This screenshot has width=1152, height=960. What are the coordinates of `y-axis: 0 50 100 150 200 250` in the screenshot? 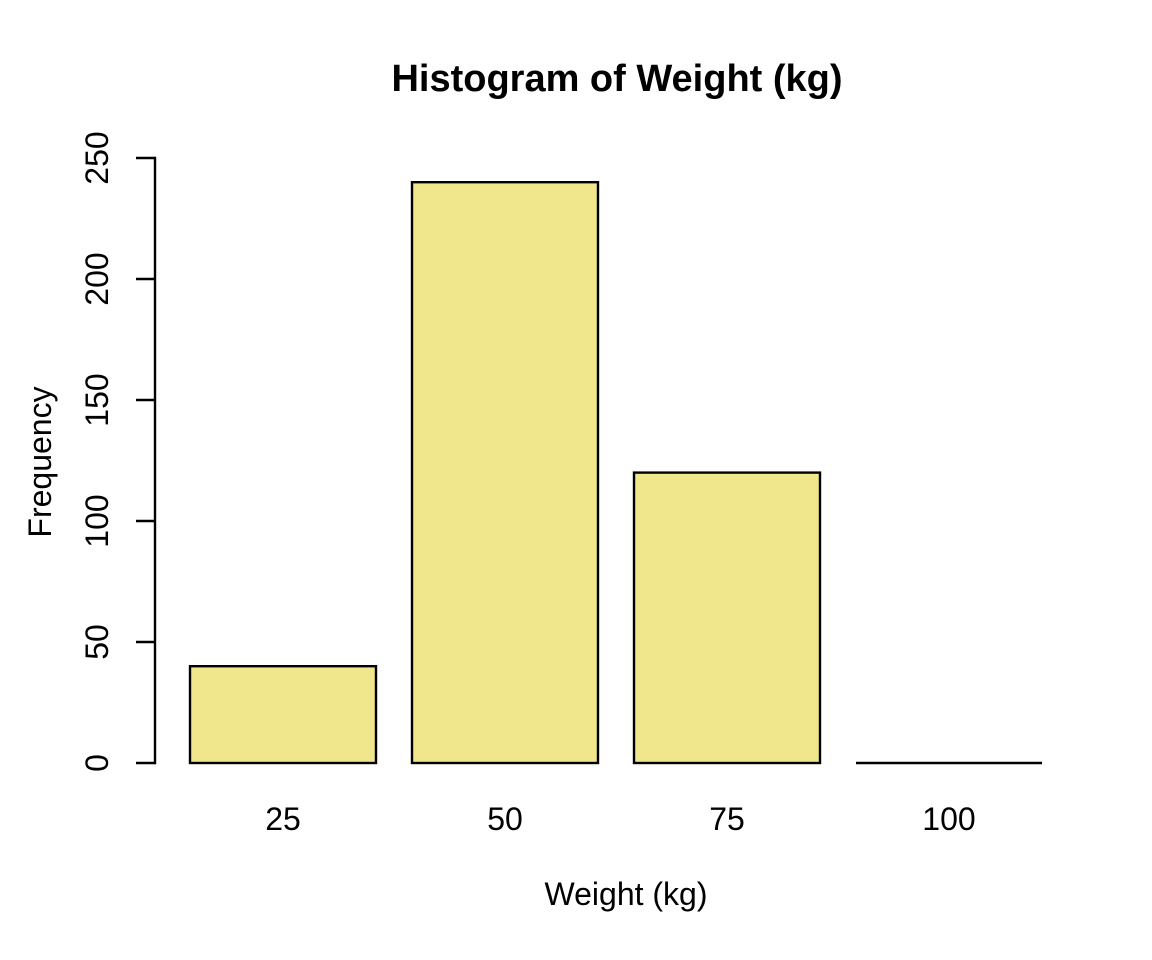 It's located at (118, 451).